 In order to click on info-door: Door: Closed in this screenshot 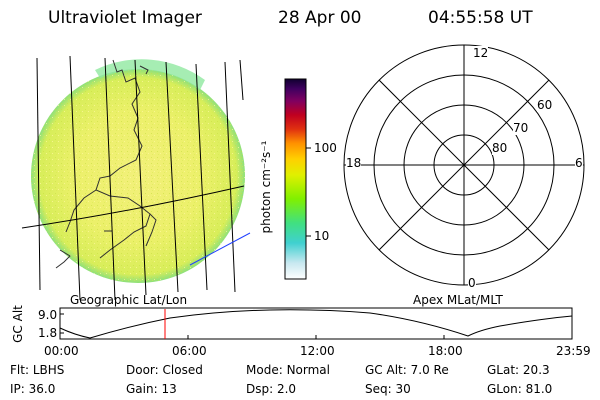, I will do `click(164, 370)`.